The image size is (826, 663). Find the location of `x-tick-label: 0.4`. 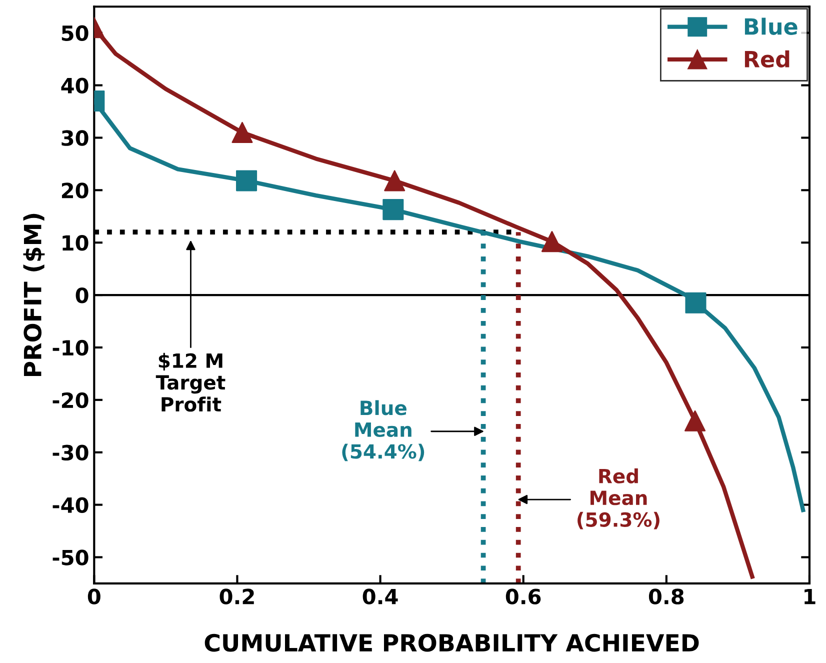

x-tick-label: 0.4 is located at coordinates (380, 596).